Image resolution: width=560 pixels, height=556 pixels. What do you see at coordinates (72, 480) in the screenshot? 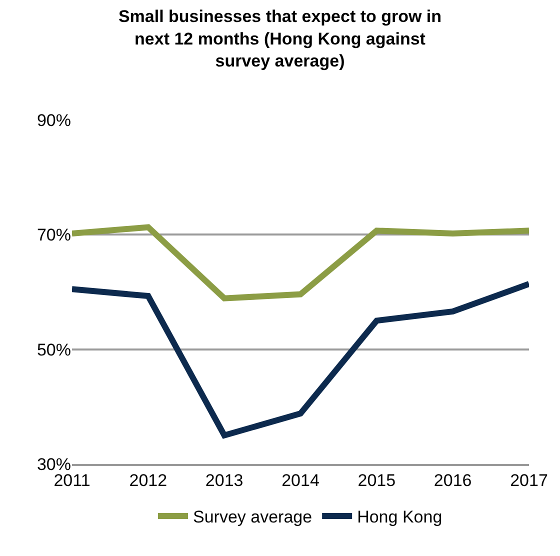
I see `x-tick-label: 2011` at bounding box center [72, 480].